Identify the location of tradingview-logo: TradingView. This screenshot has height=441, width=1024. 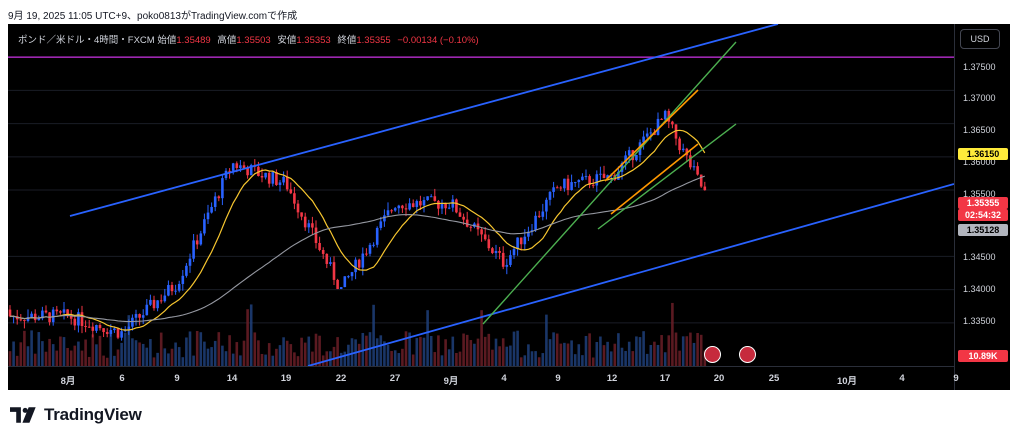
(76, 415).